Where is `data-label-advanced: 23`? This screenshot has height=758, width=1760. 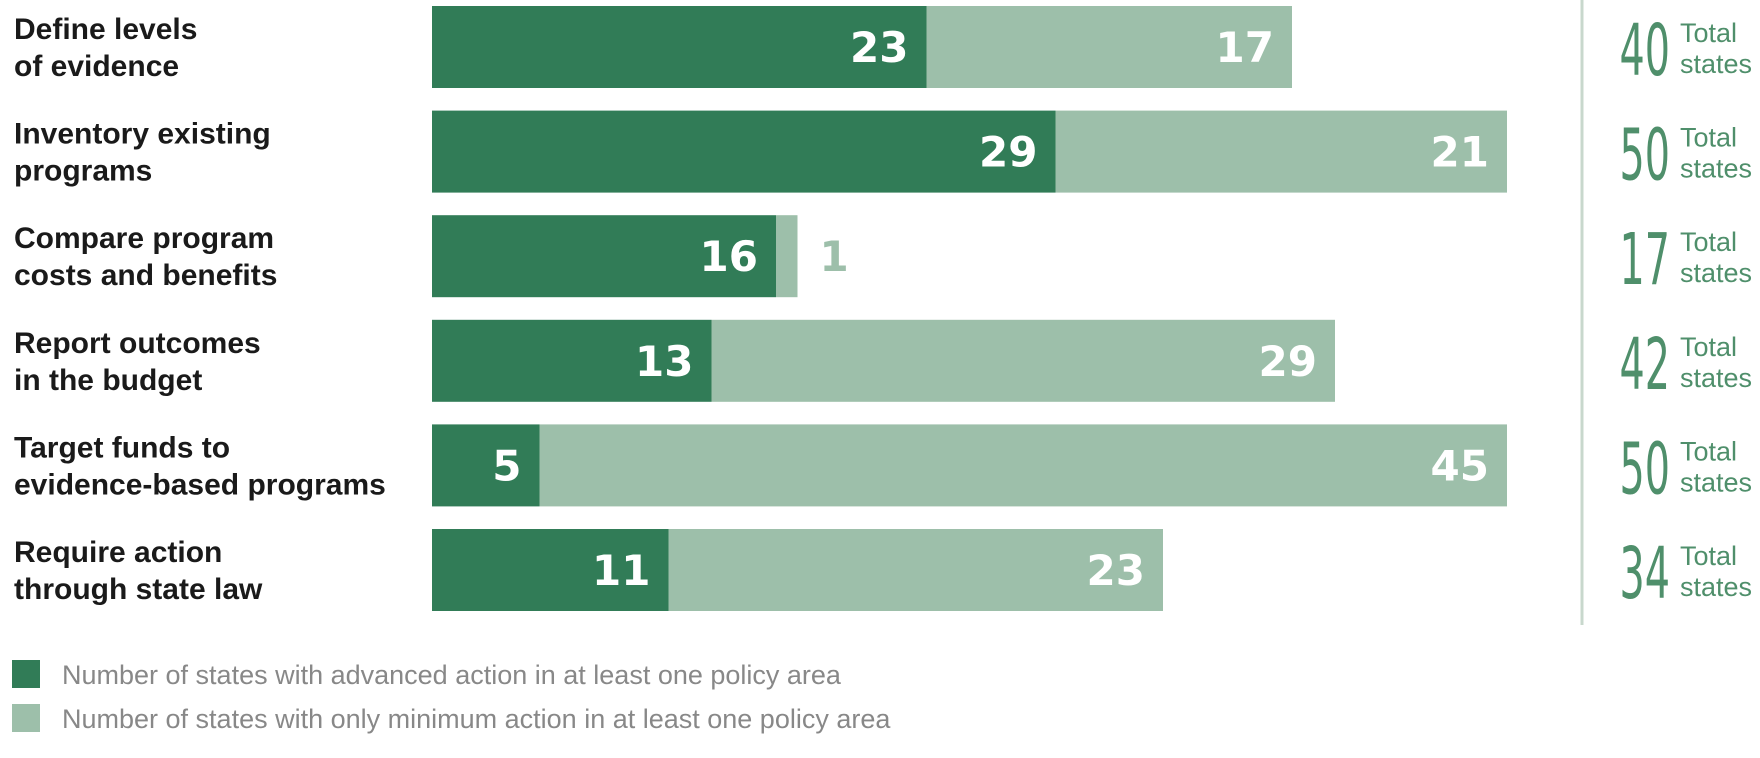
data-label-advanced: 23 is located at coordinates (879, 47).